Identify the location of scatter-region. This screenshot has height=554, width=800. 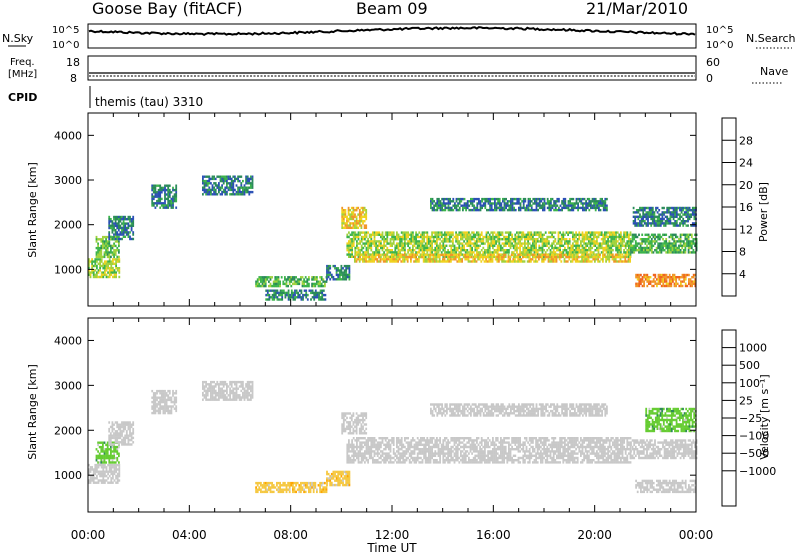
(492, 258).